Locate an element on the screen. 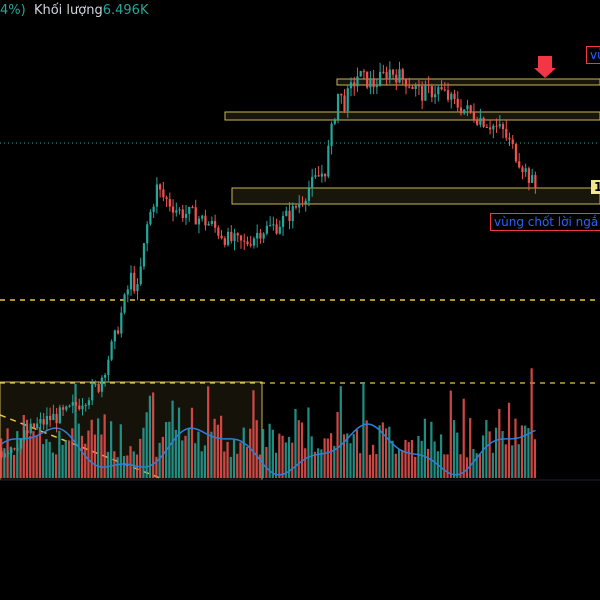 This screenshot has height=600, width=600. profit-zone-tag: vùng chốt lời ngắ is located at coordinates (545, 222).